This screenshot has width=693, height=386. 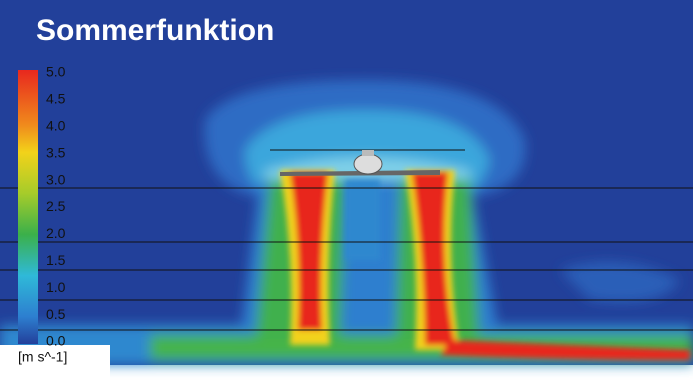 I want to click on colorbar, so click(x=28, y=207).